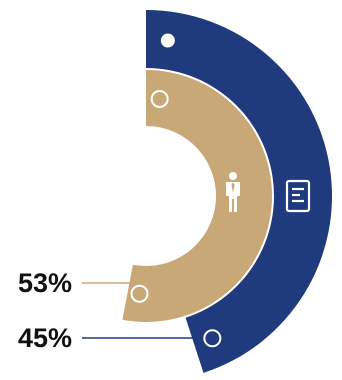 The width and height of the screenshot is (342, 380). What do you see at coordinates (233, 192) in the screenshot?
I see `person-icon` at bounding box center [233, 192].